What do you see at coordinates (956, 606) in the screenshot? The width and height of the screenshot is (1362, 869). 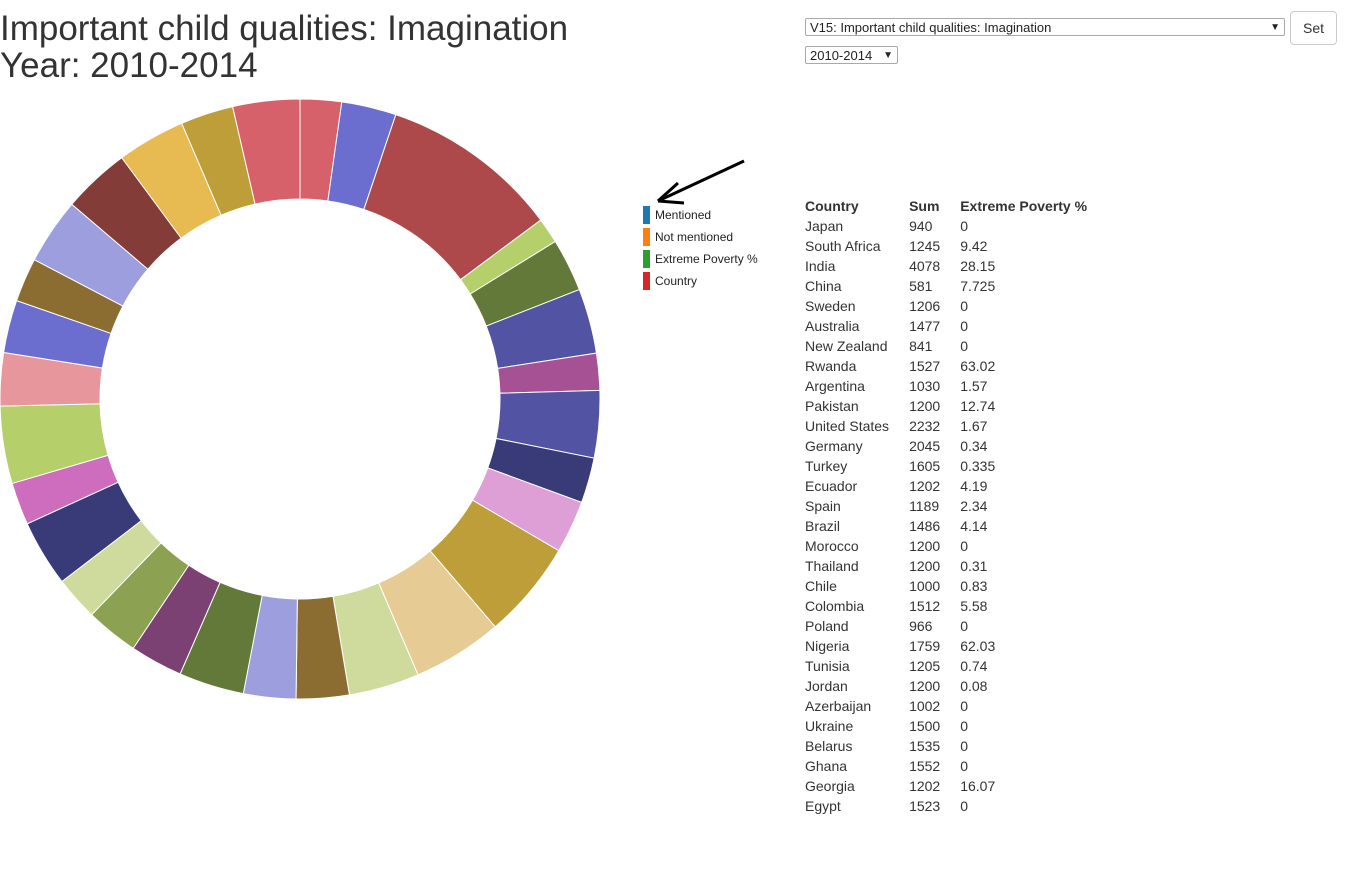 I see `table-row: Colombia 1512 5.58` at bounding box center [956, 606].